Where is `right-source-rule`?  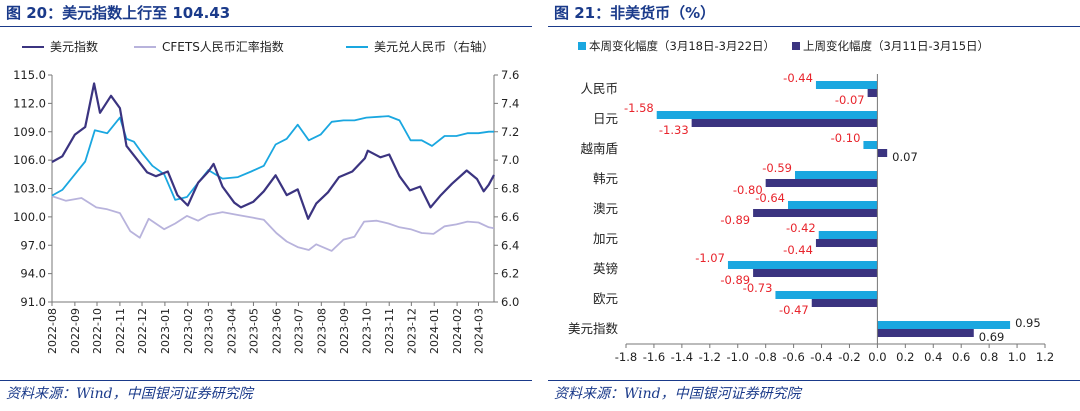
right-source-rule is located at coordinates (814, 380).